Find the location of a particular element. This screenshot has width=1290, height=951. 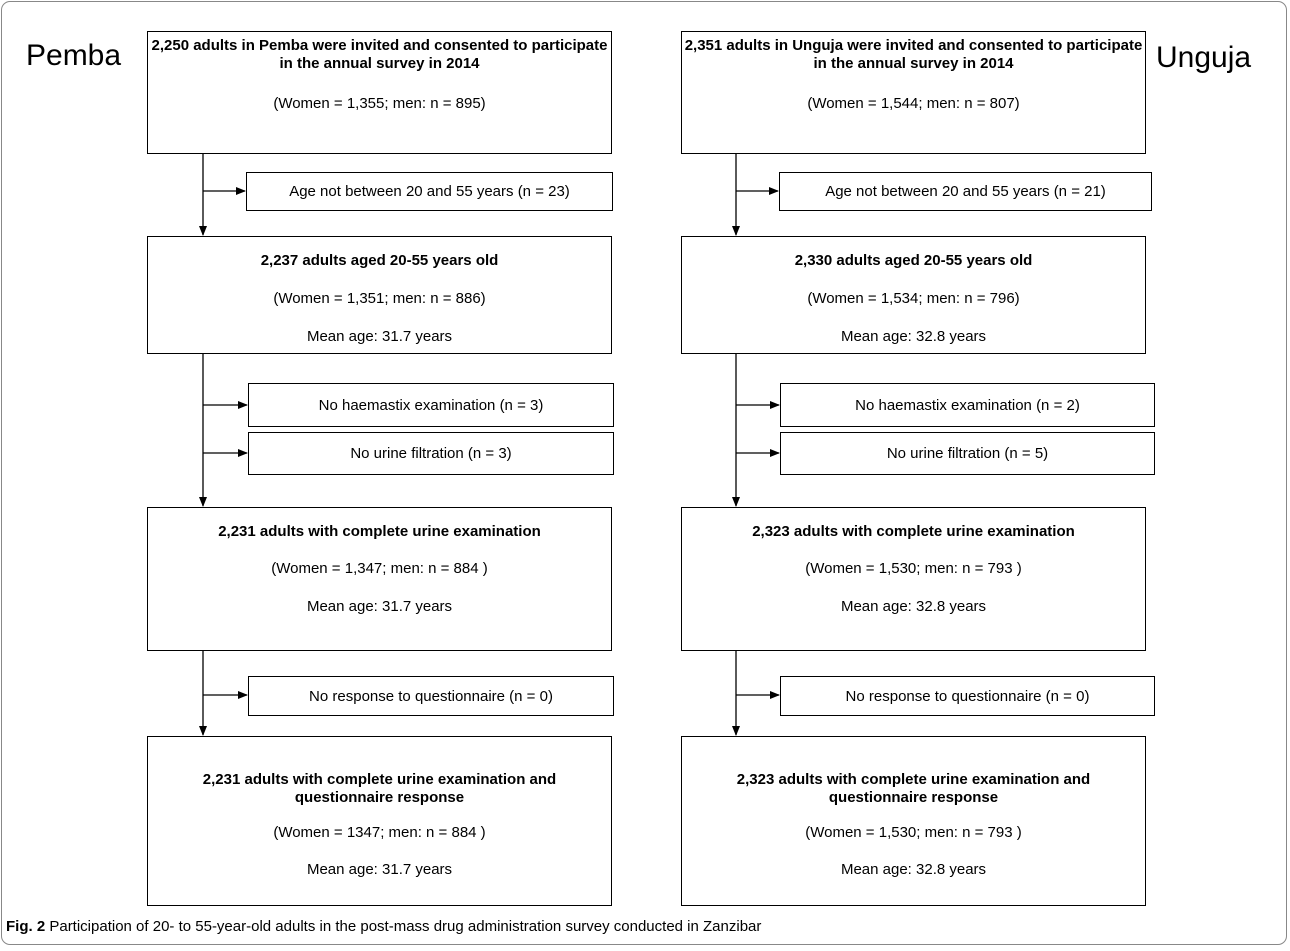

unguja-exclusion-questionnaire: No response to questionnaire (n = 0) is located at coordinates (967, 696).